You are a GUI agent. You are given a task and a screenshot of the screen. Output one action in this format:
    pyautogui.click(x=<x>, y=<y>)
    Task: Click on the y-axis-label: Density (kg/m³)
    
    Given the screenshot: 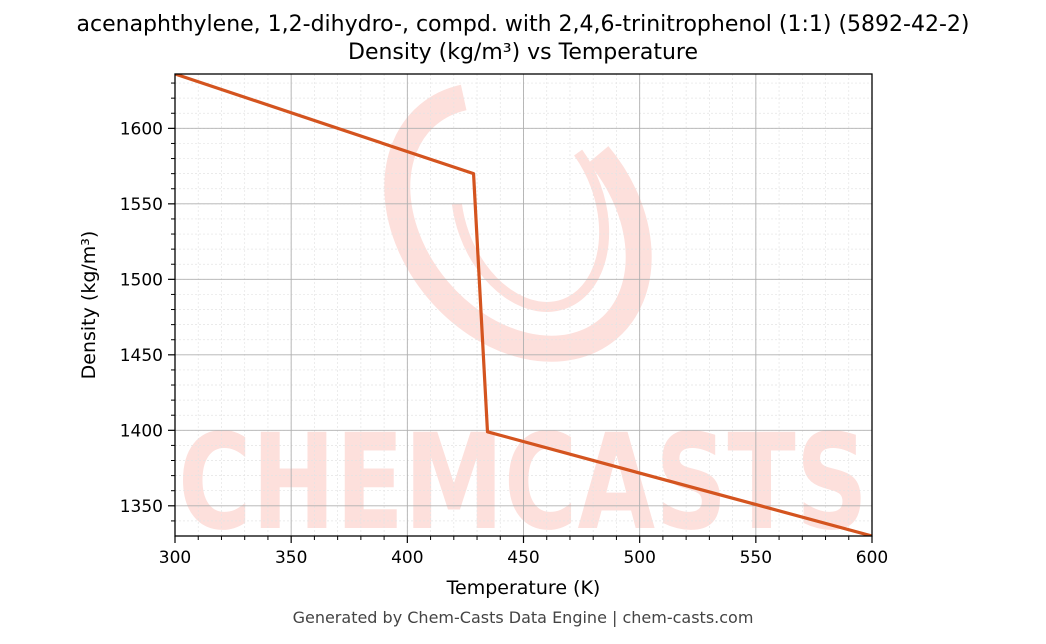 What is the action you would take?
    pyautogui.click(x=89, y=305)
    